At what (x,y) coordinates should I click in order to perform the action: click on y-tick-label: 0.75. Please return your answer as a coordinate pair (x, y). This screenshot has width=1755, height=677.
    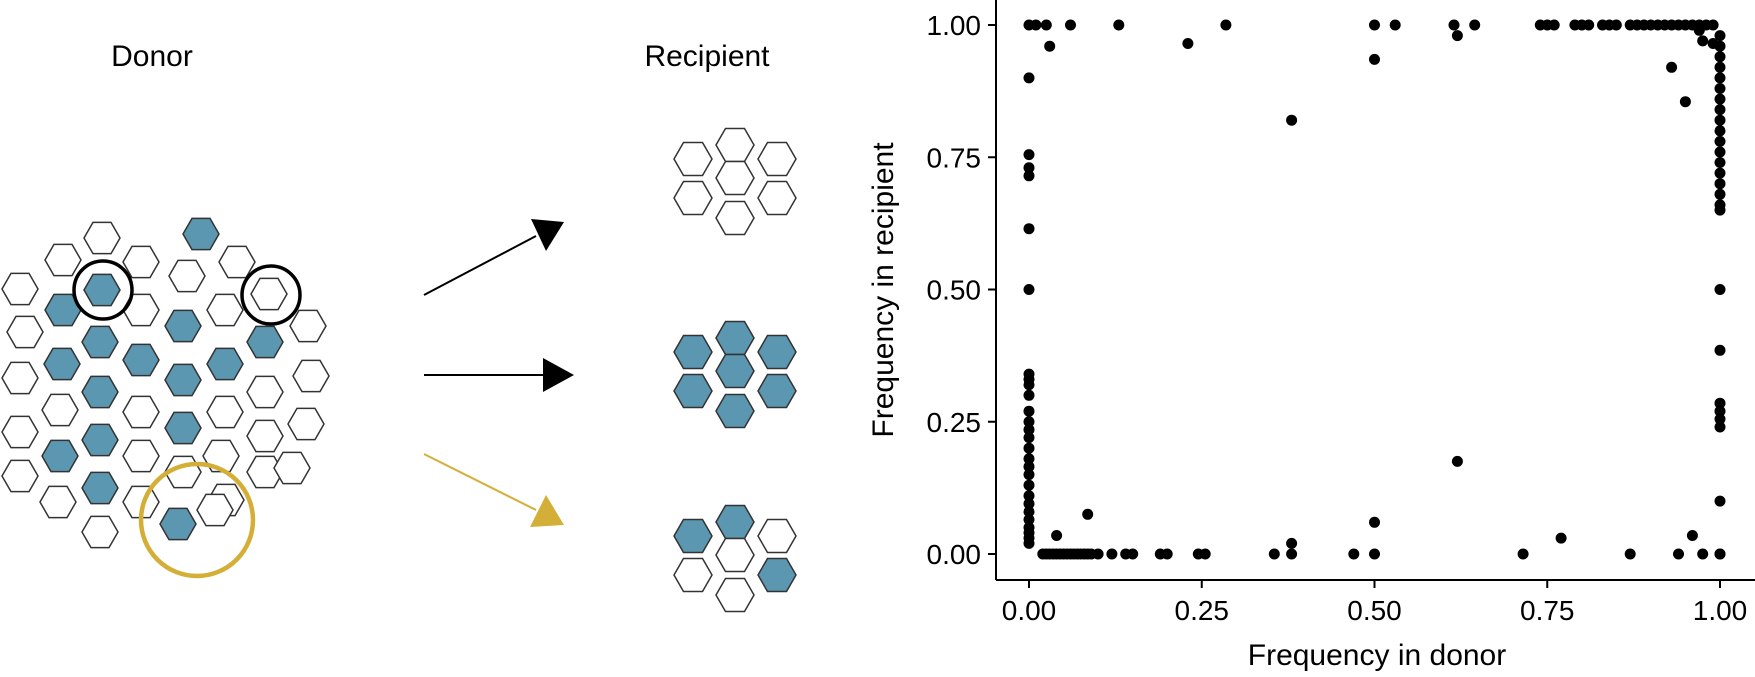
    Looking at the image, I should click on (954, 157).